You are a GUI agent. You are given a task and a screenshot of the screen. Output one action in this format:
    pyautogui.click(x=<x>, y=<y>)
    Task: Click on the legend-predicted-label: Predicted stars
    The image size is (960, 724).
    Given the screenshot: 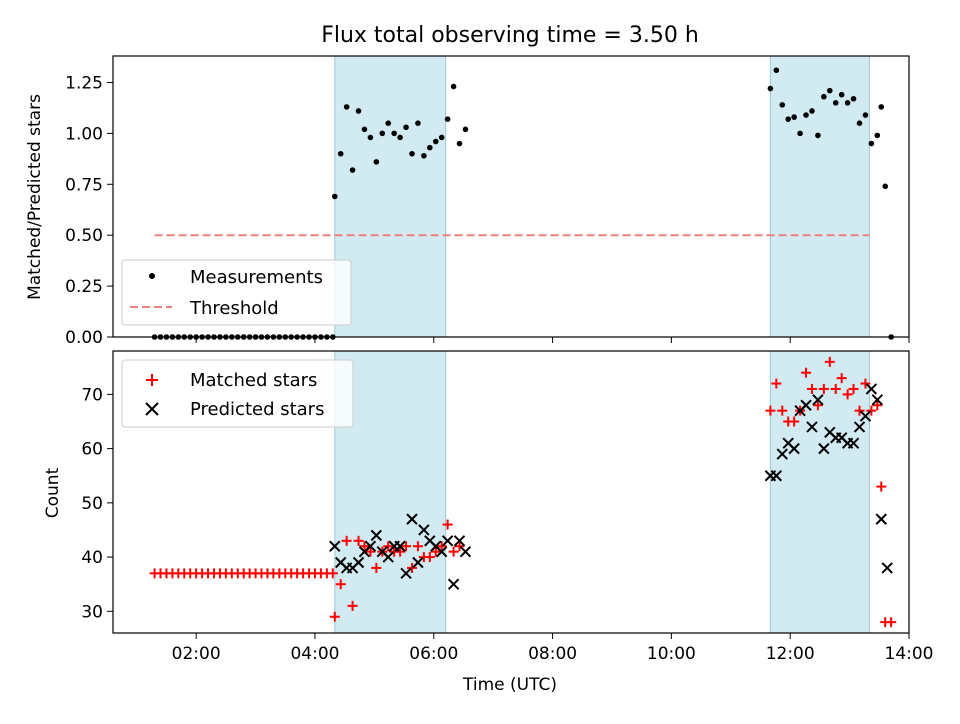 What is the action you would take?
    pyautogui.click(x=257, y=409)
    